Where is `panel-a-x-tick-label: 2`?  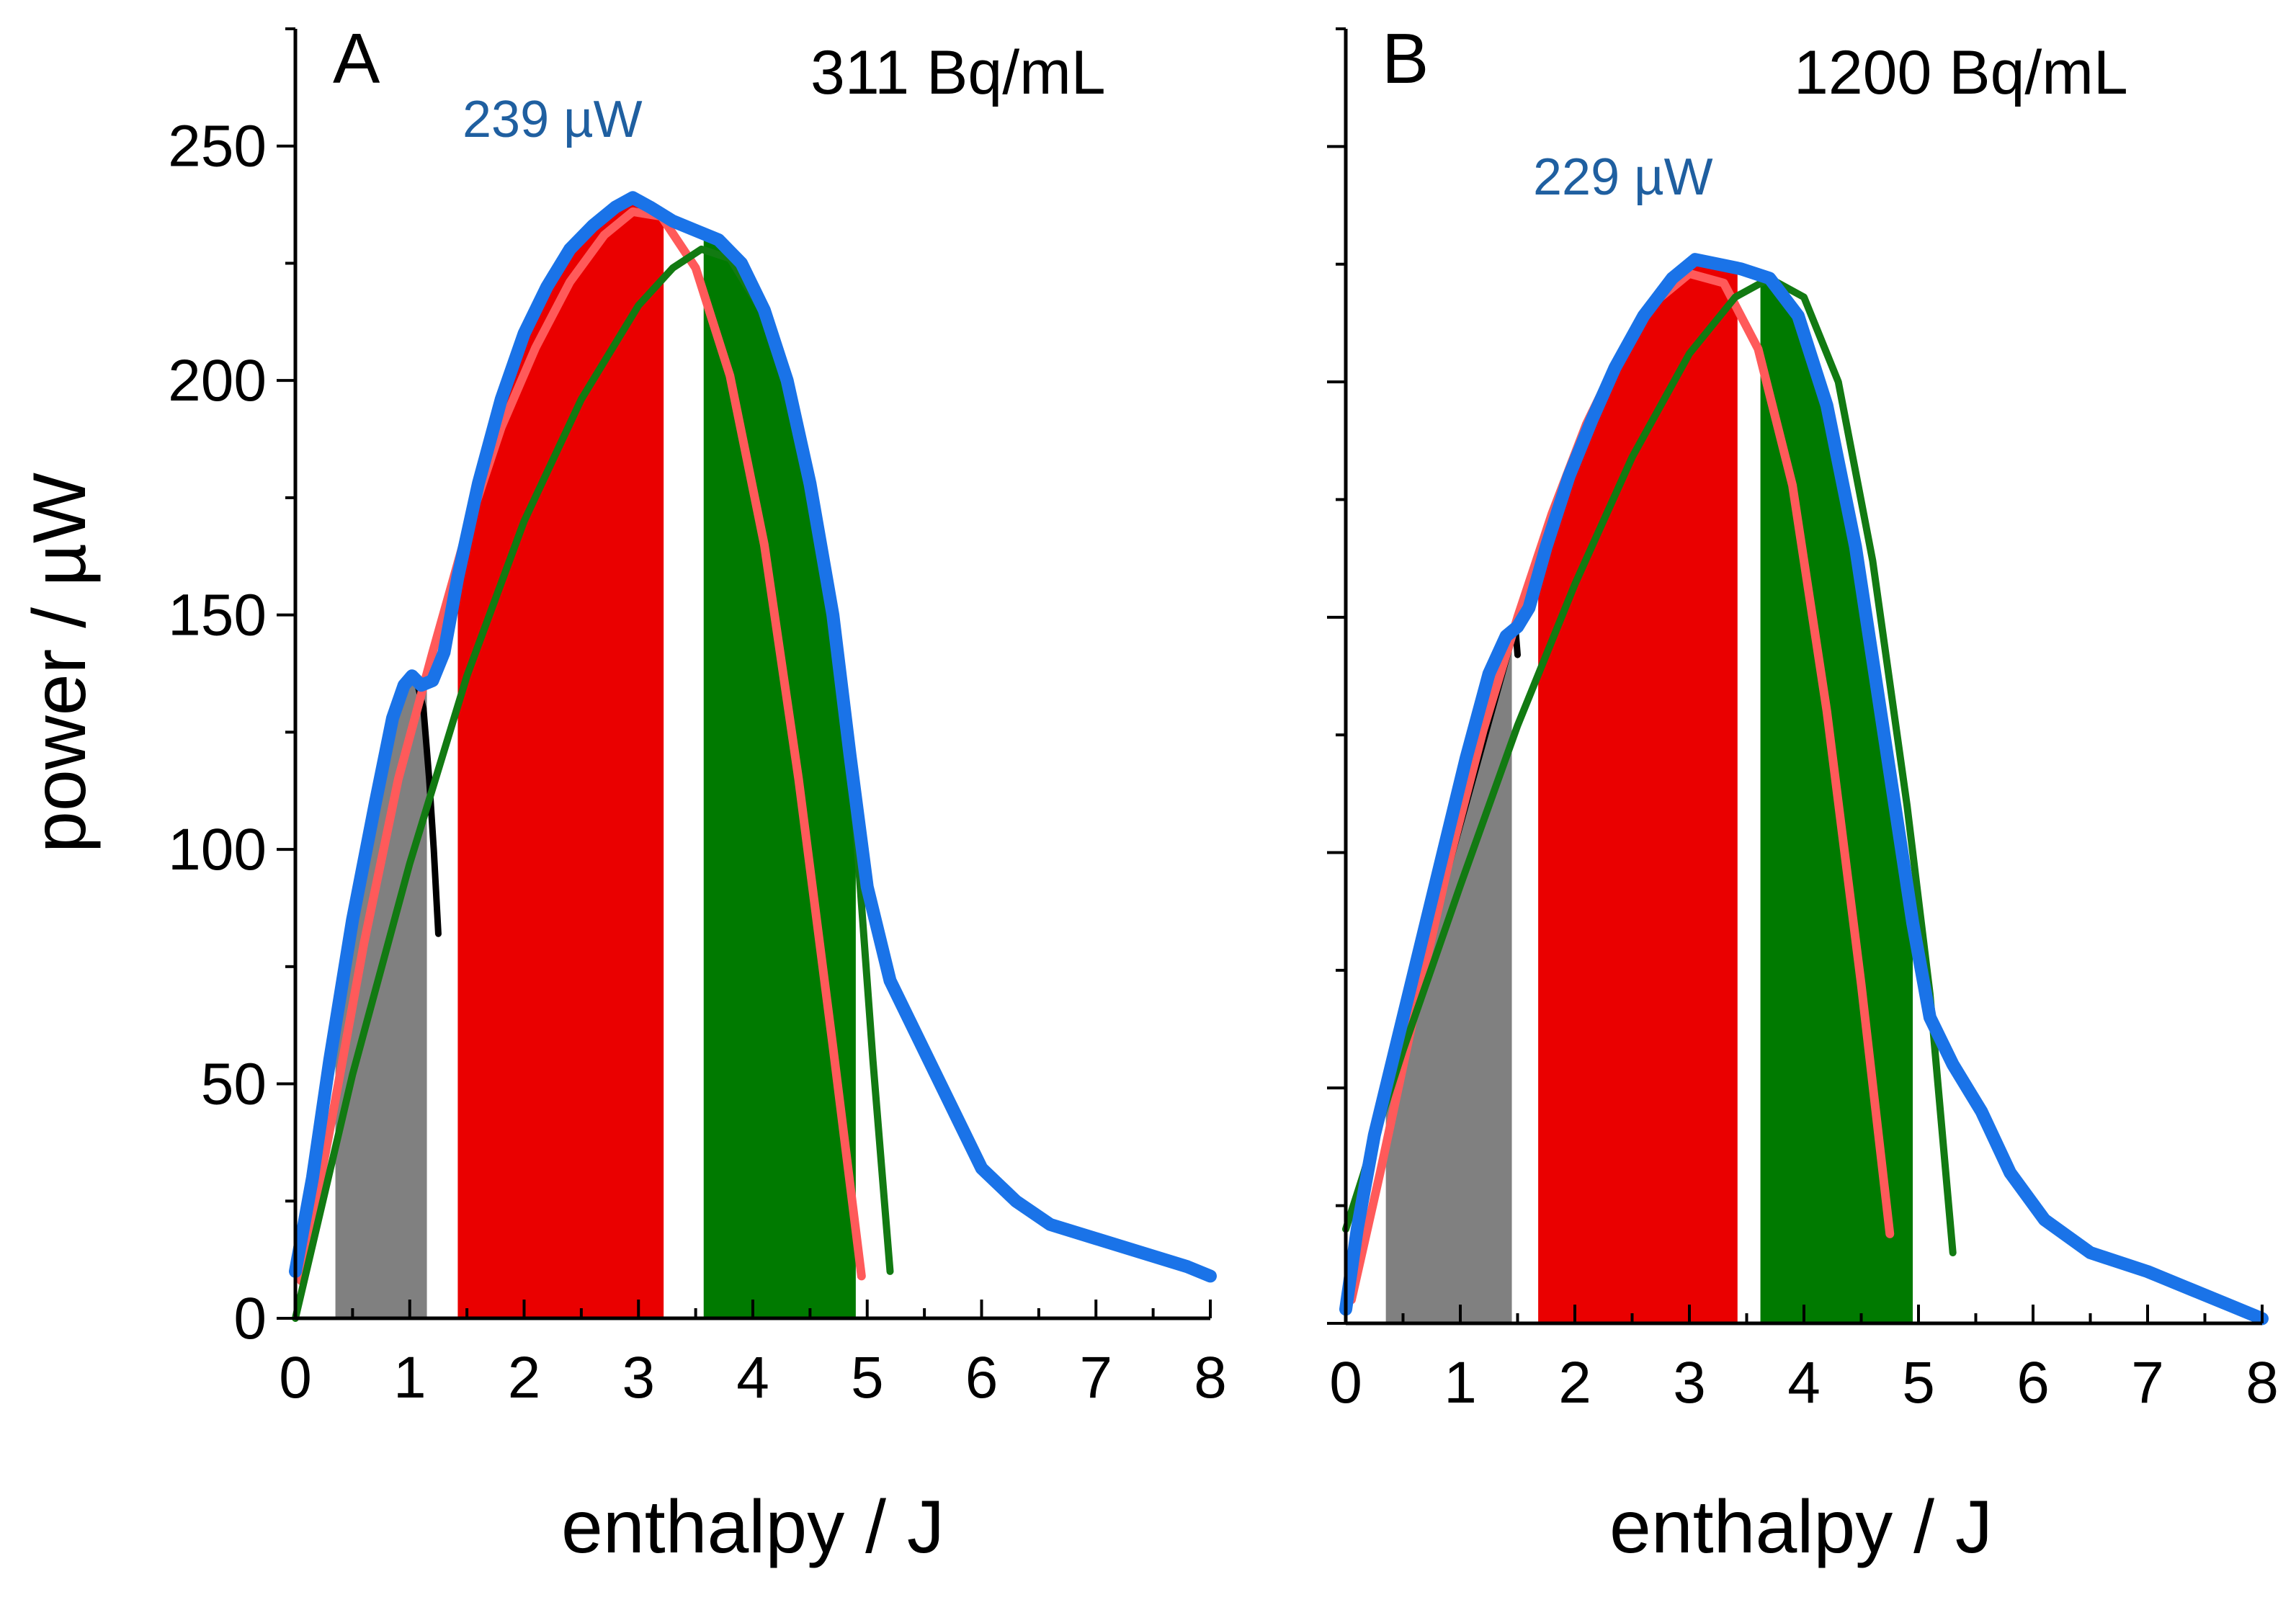
panel-a-x-tick-label: 2 is located at coordinates (524, 1378).